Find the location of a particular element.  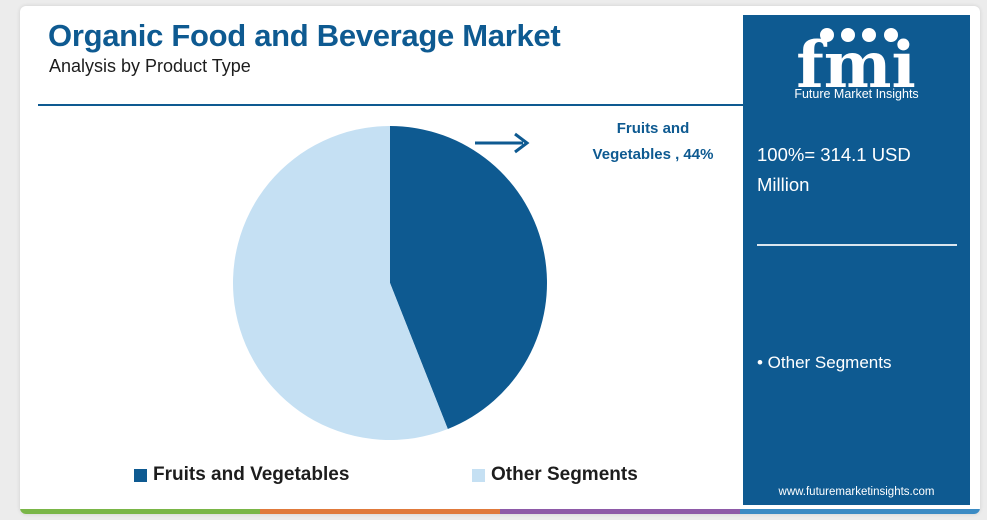

callout-arrow-icon is located at coordinates (502, 143).